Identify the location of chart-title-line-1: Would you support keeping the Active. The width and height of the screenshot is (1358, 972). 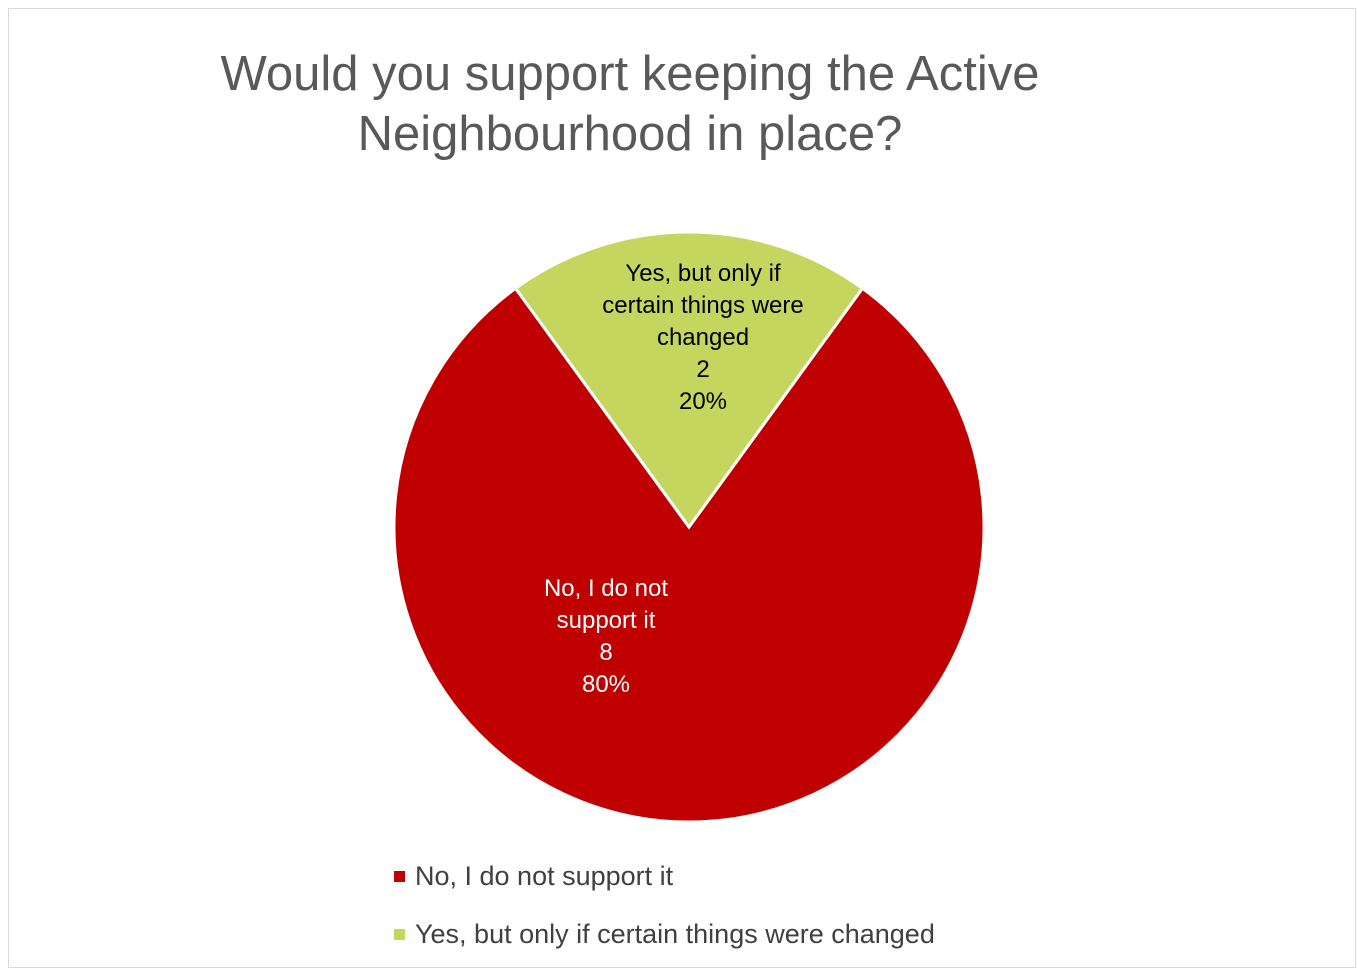
(630, 74).